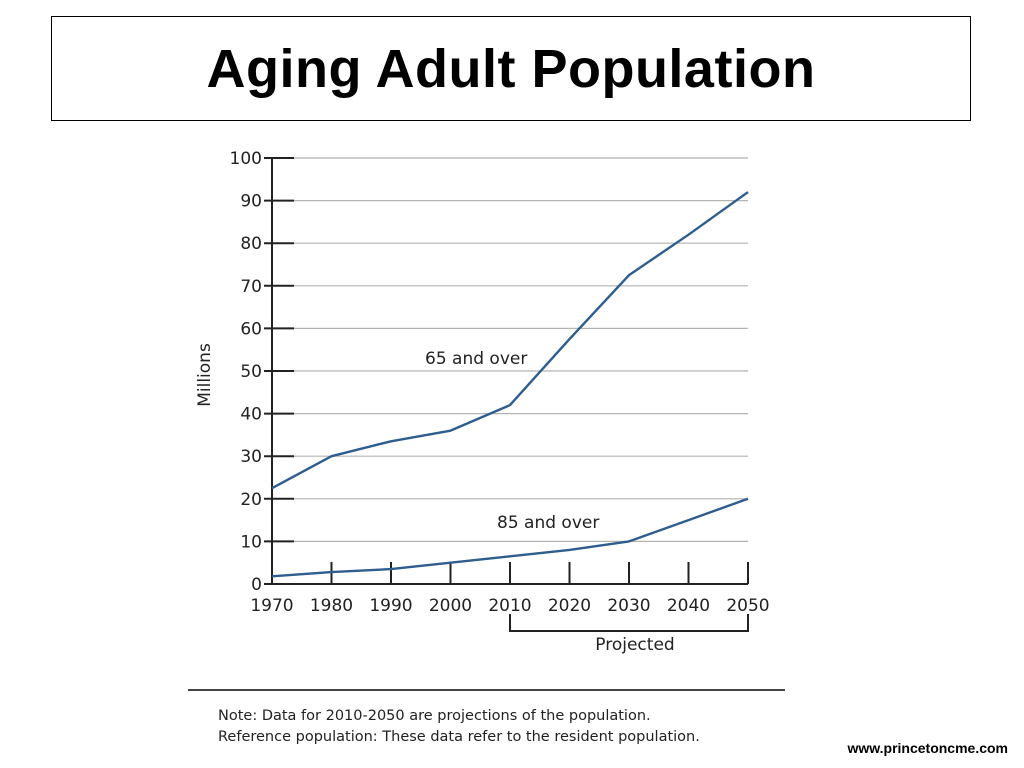 The image size is (1024, 768). Describe the element at coordinates (688, 606) in the screenshot. I see `x-tick-label: 2040` at that location.